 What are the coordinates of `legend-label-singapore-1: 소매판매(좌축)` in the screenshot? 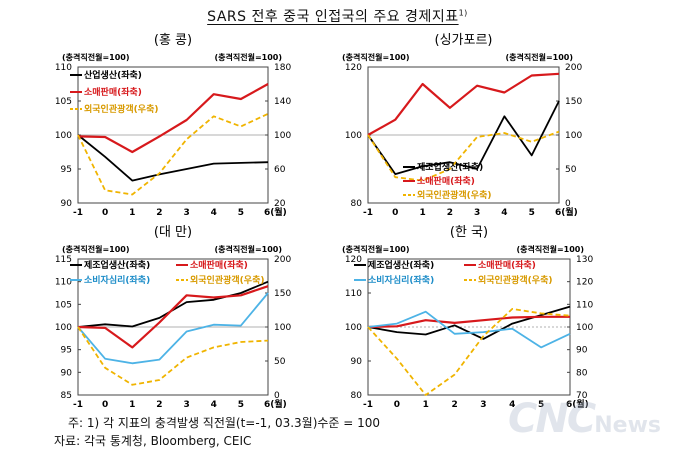 It's located at (446, 181).